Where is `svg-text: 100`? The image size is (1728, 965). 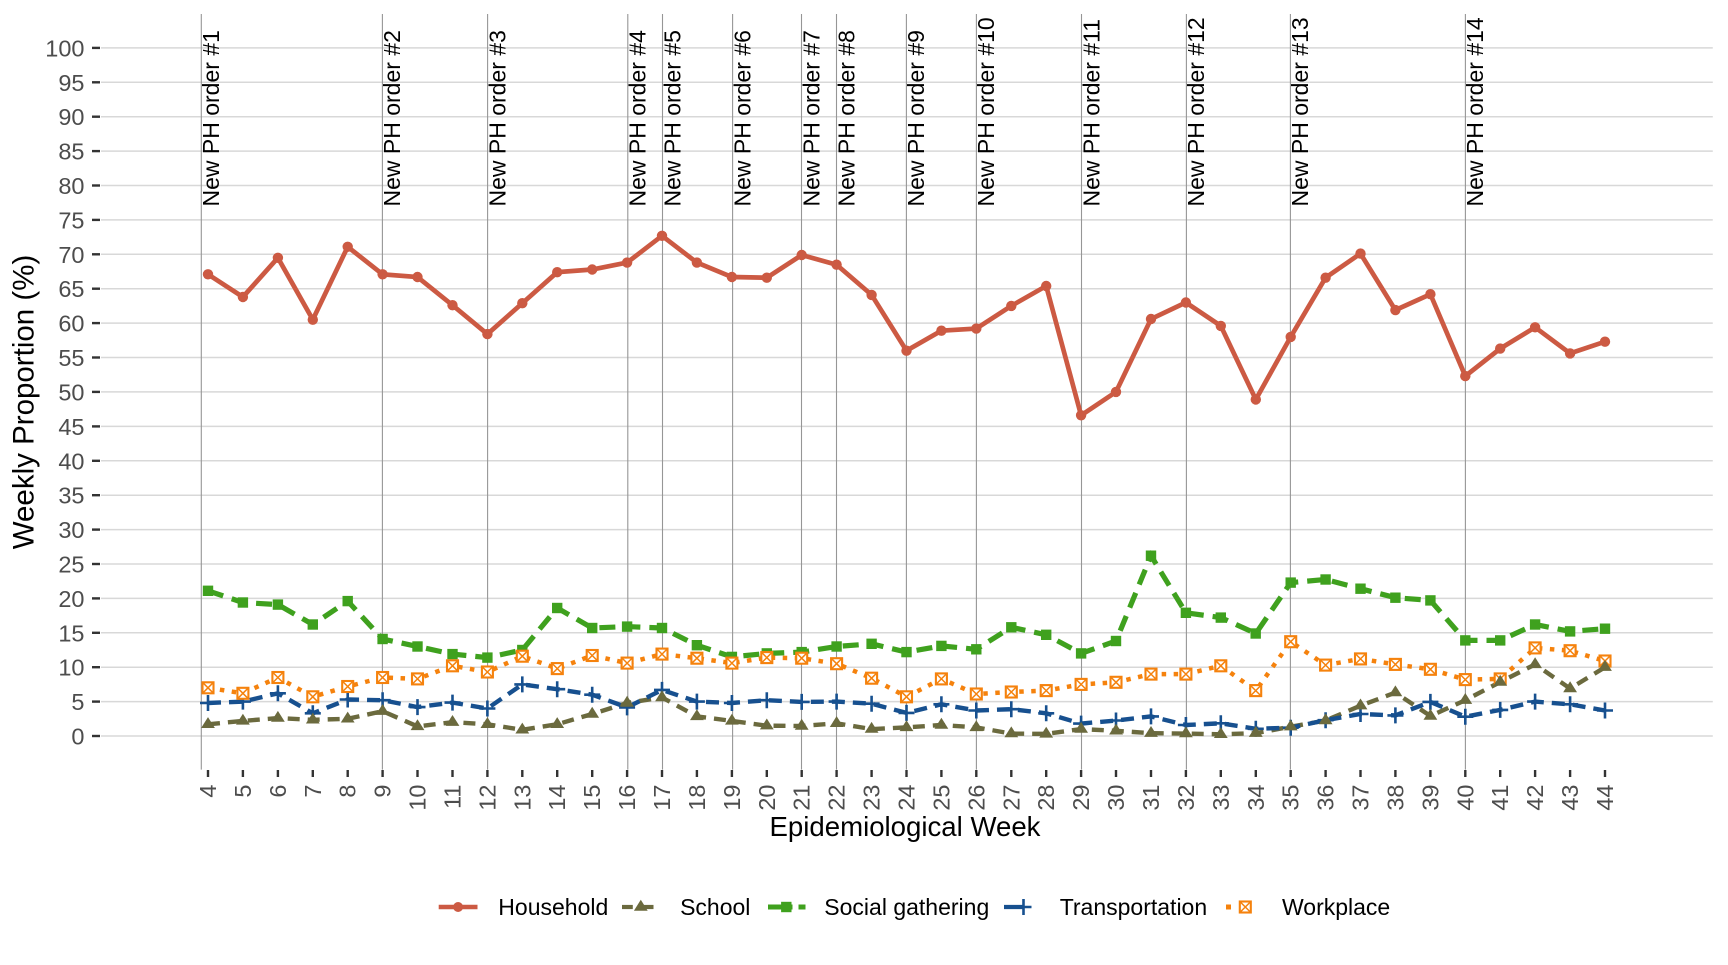
svg-text: 100 is located at coordinates (64, 48).